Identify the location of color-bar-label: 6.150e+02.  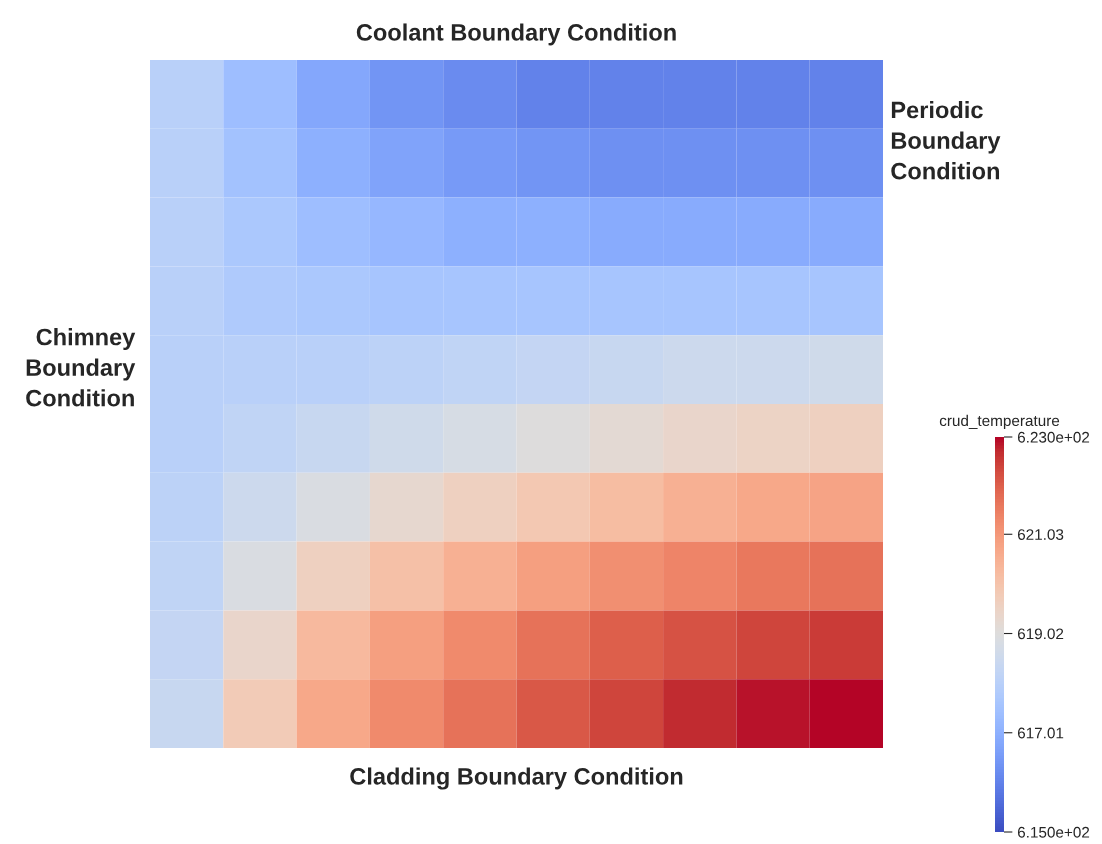
(1053, 832).